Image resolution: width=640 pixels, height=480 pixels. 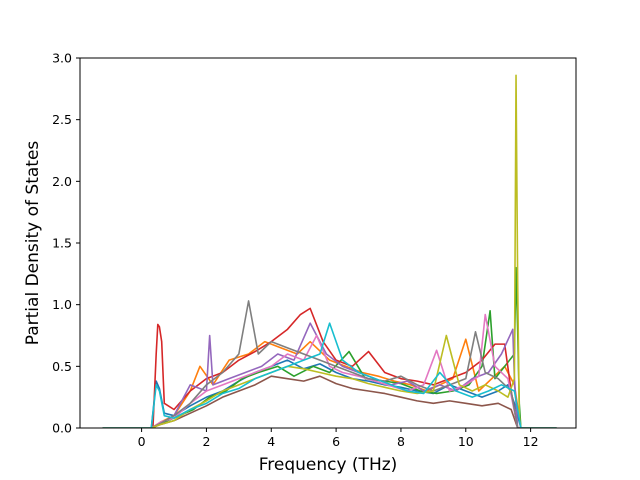 What do you see at coordinates (328, 465) in the screenshot?
I see `x-axis-label: Frequency (THz)` at bounding box center [328, 465].